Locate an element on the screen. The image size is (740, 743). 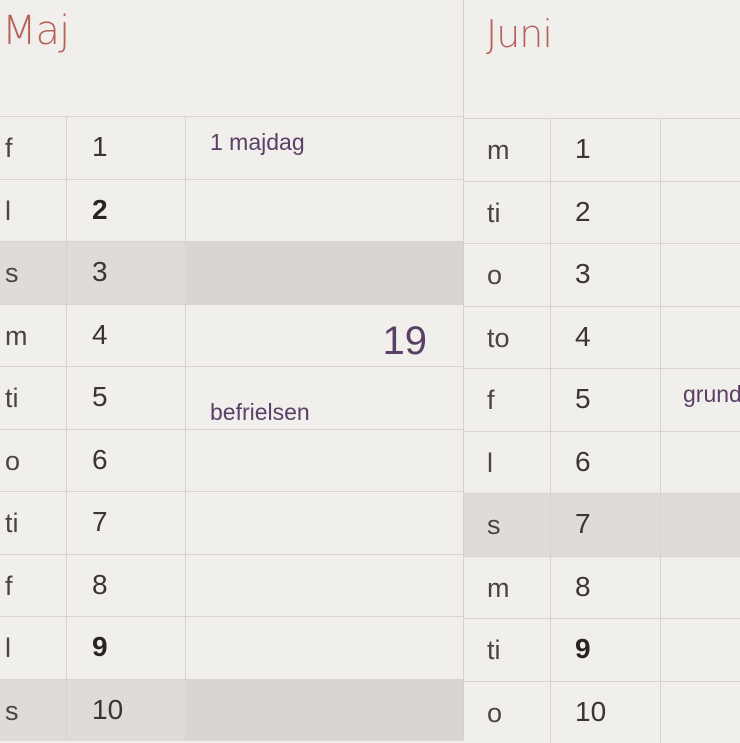
day-row: to 4 is located at coordinates (602, 337).